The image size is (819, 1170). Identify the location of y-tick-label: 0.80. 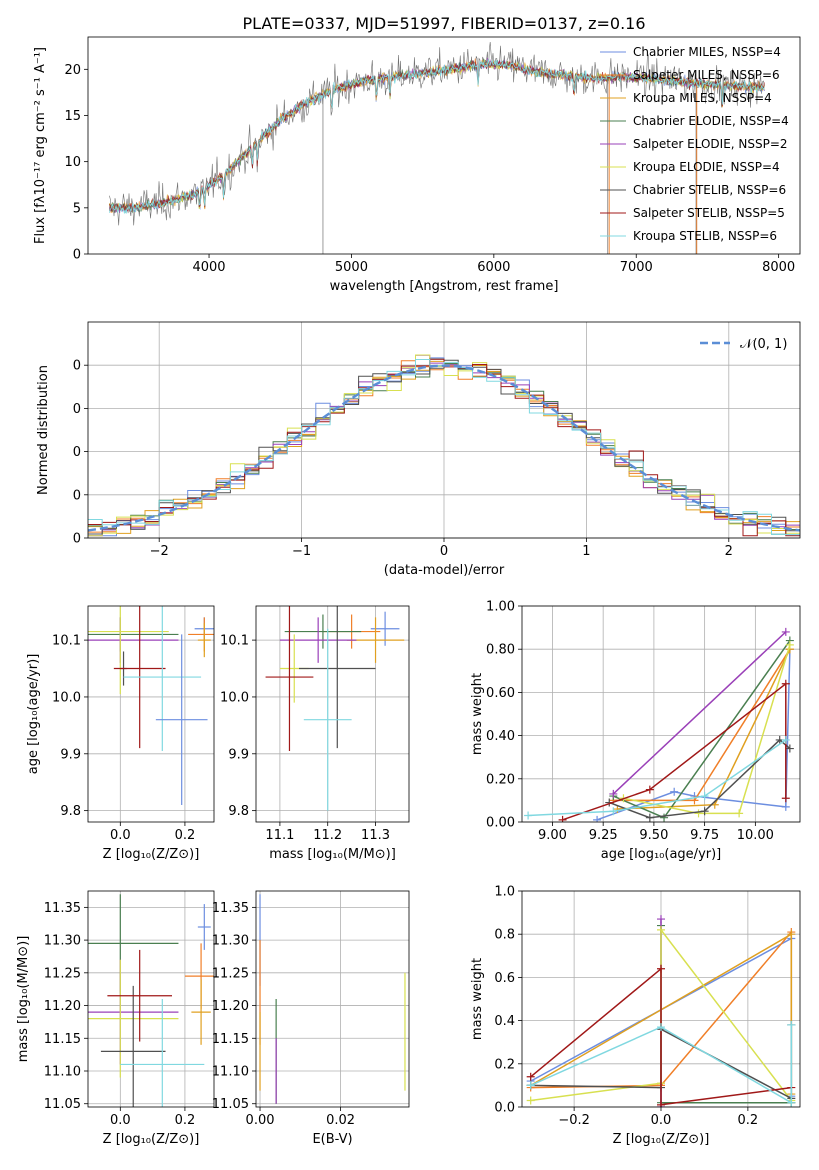
(500, 650).